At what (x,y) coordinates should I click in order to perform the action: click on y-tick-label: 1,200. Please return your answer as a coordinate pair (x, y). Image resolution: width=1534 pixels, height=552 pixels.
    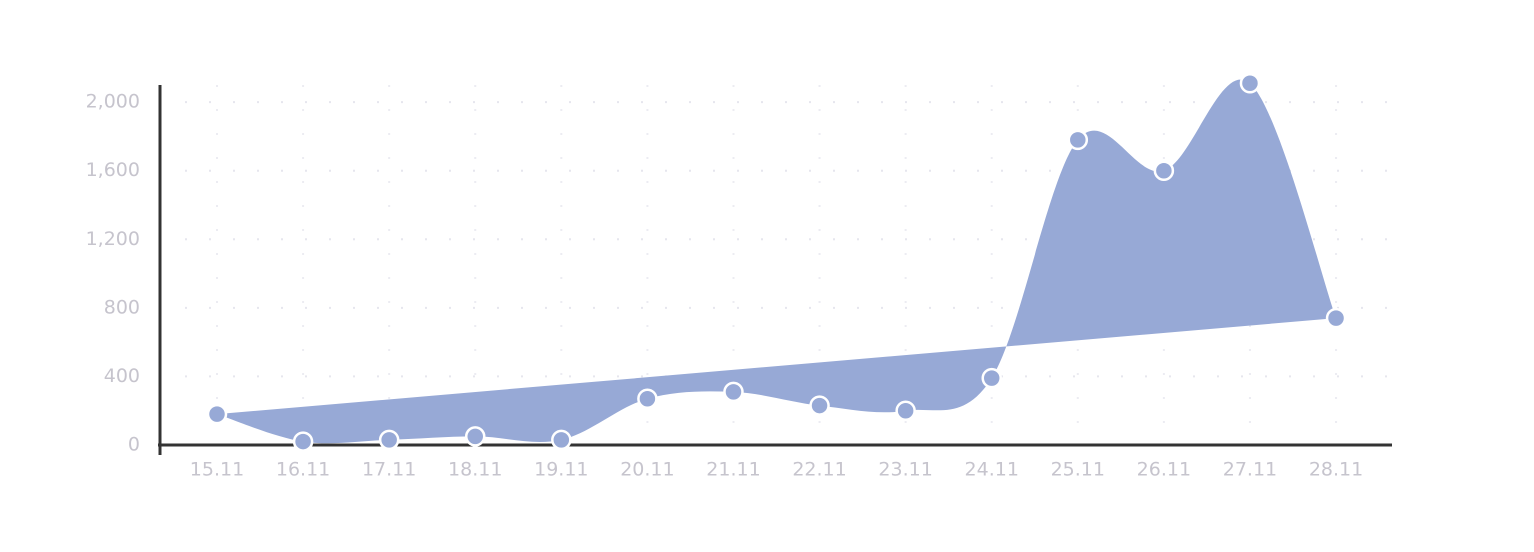
    Looking at the image, I should click on (113, 239).